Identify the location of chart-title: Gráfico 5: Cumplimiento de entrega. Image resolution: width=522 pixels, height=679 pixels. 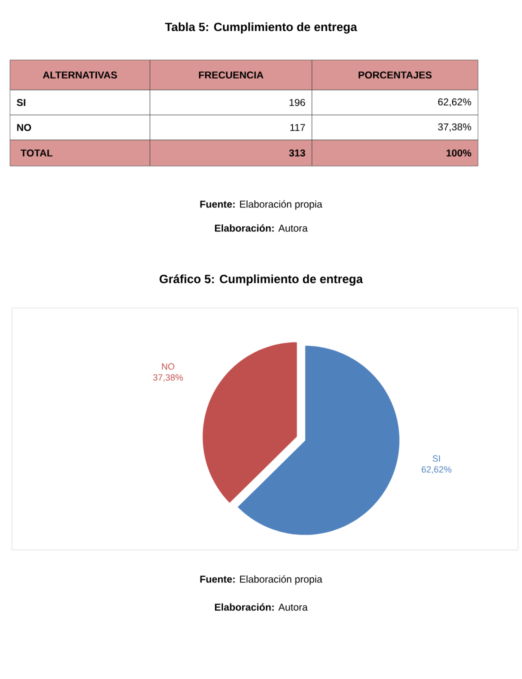
(261, 280).